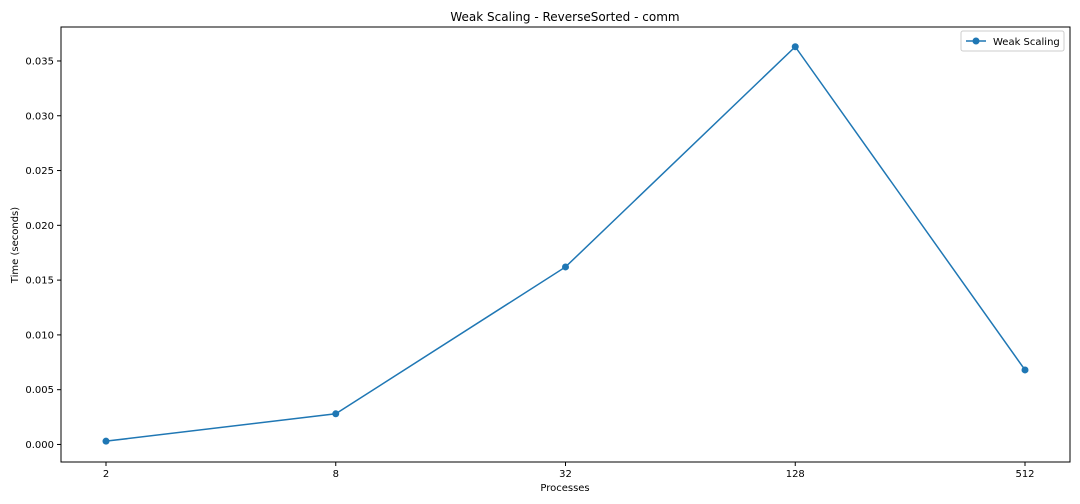  I want to click on y-tick-label: 0.035, so click(39, 61).